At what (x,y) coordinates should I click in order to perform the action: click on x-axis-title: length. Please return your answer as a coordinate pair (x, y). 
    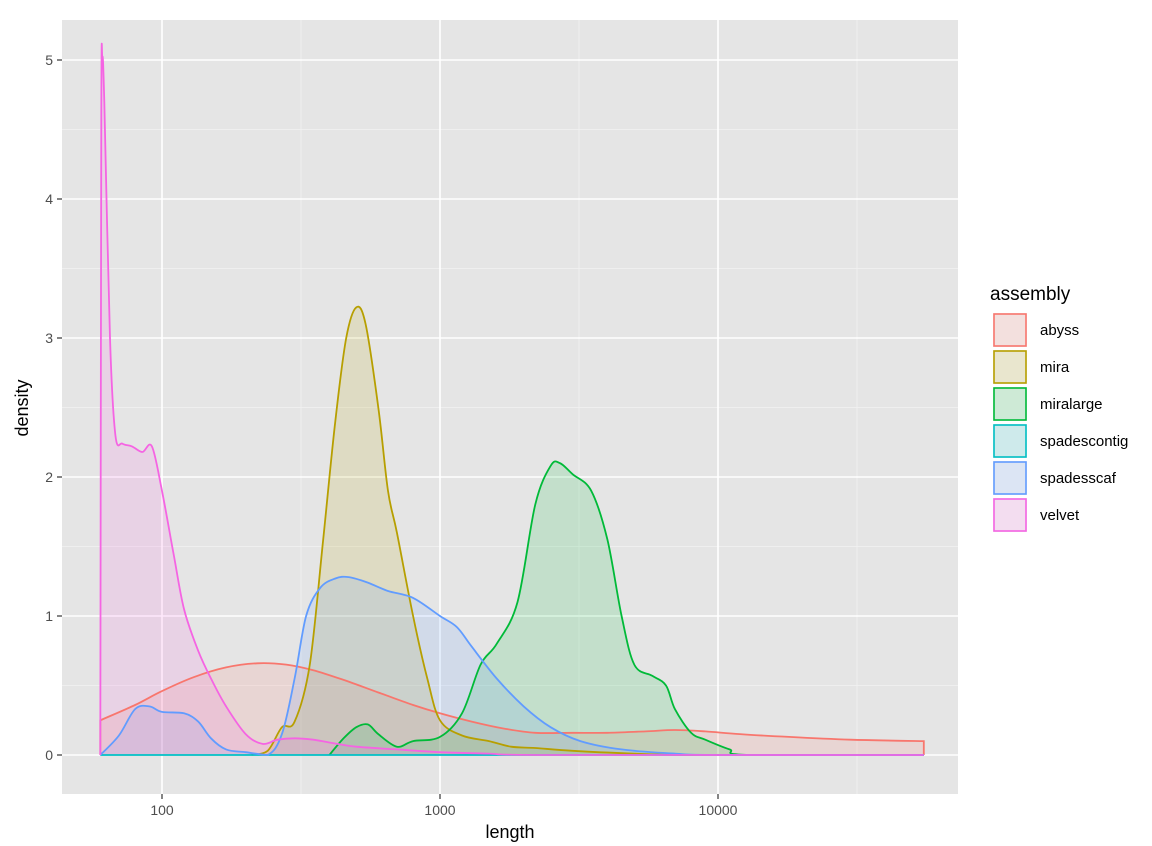
    Looking at the image, I should click on (509, 832).